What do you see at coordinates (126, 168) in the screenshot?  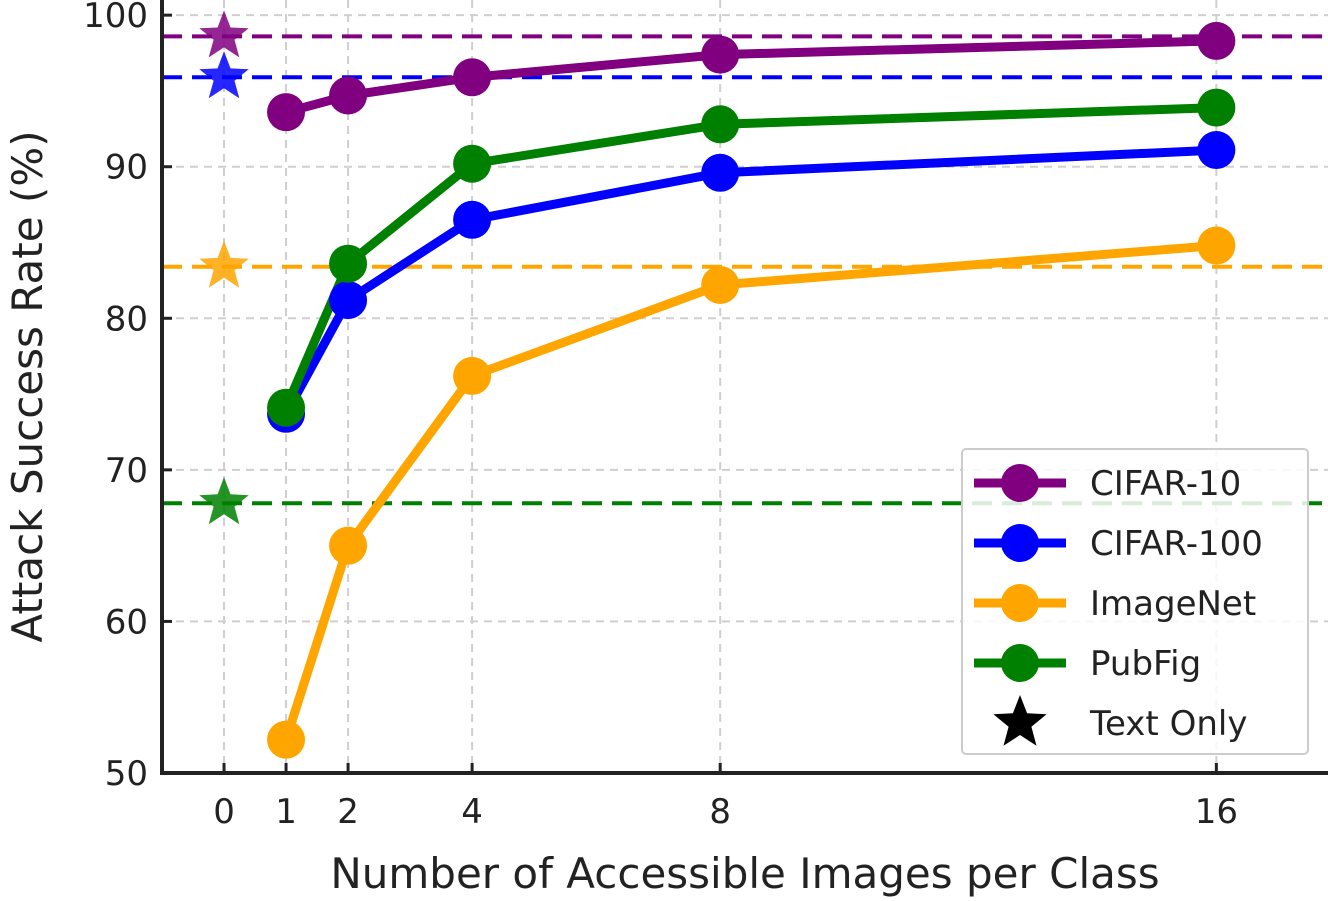 I see `y-tick-label: 90` at bounding box center [126, 168].